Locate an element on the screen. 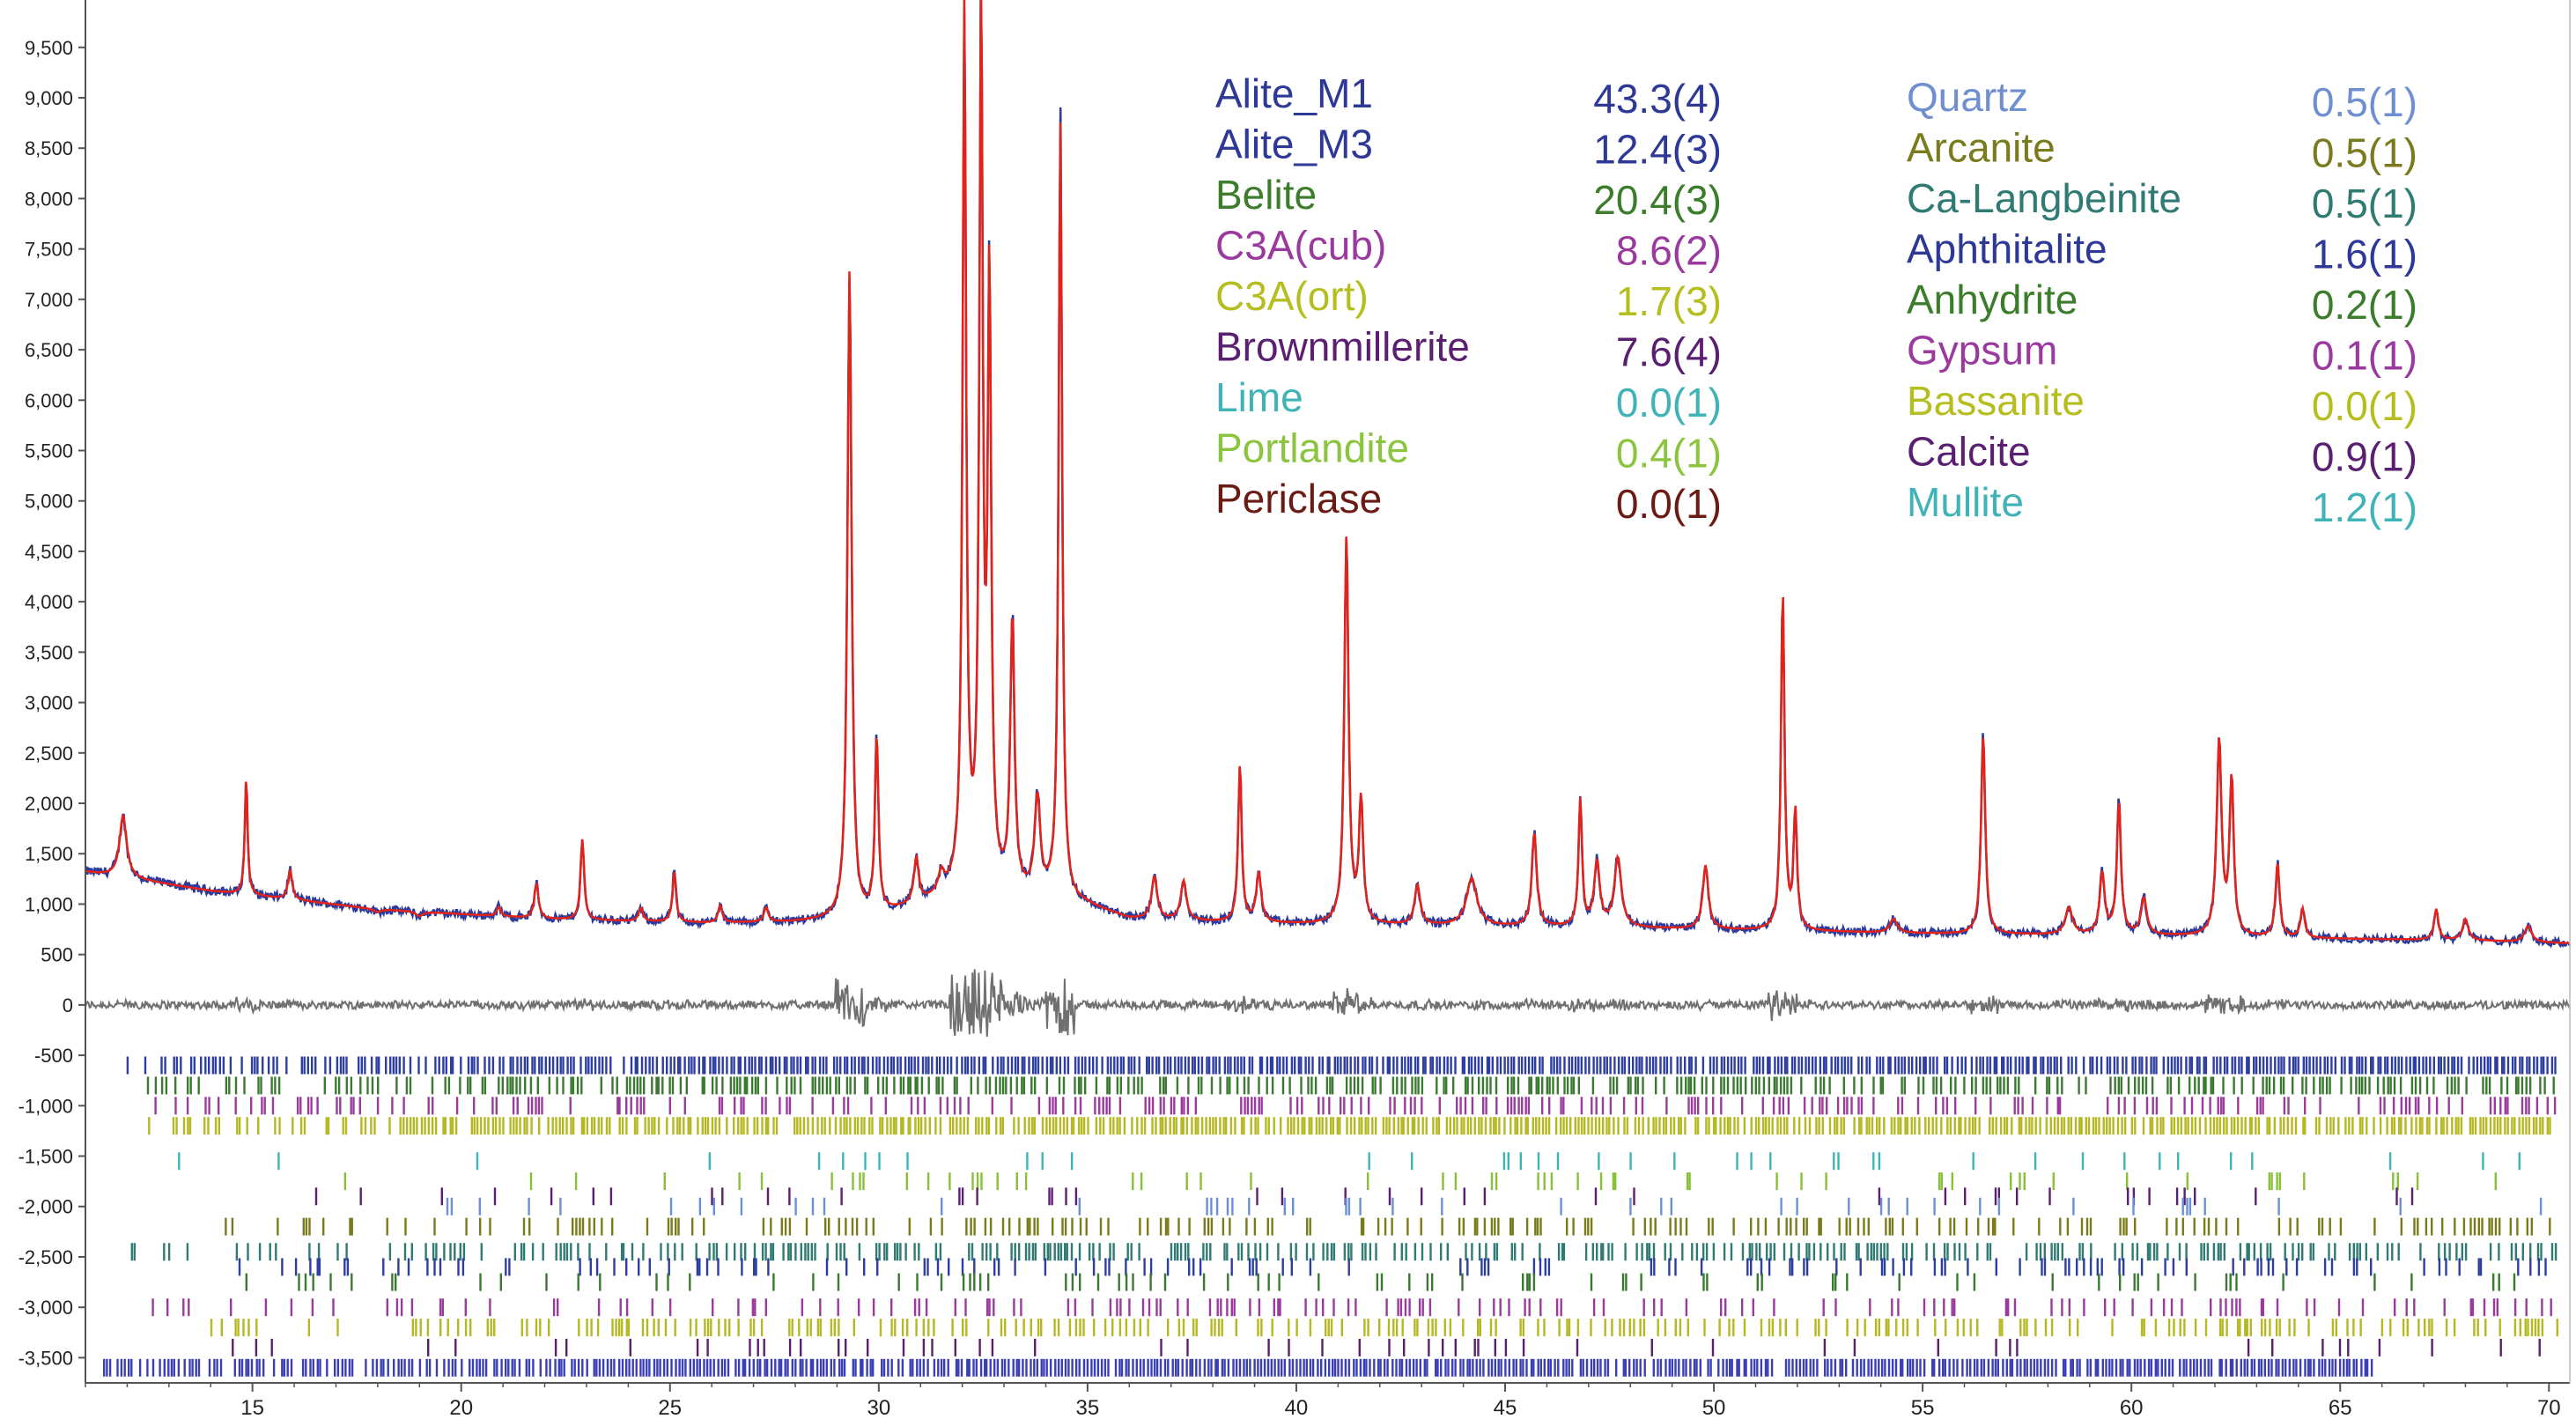  legend-phase-fraction: 0.2(1) is located at coordinates (2364, 305).